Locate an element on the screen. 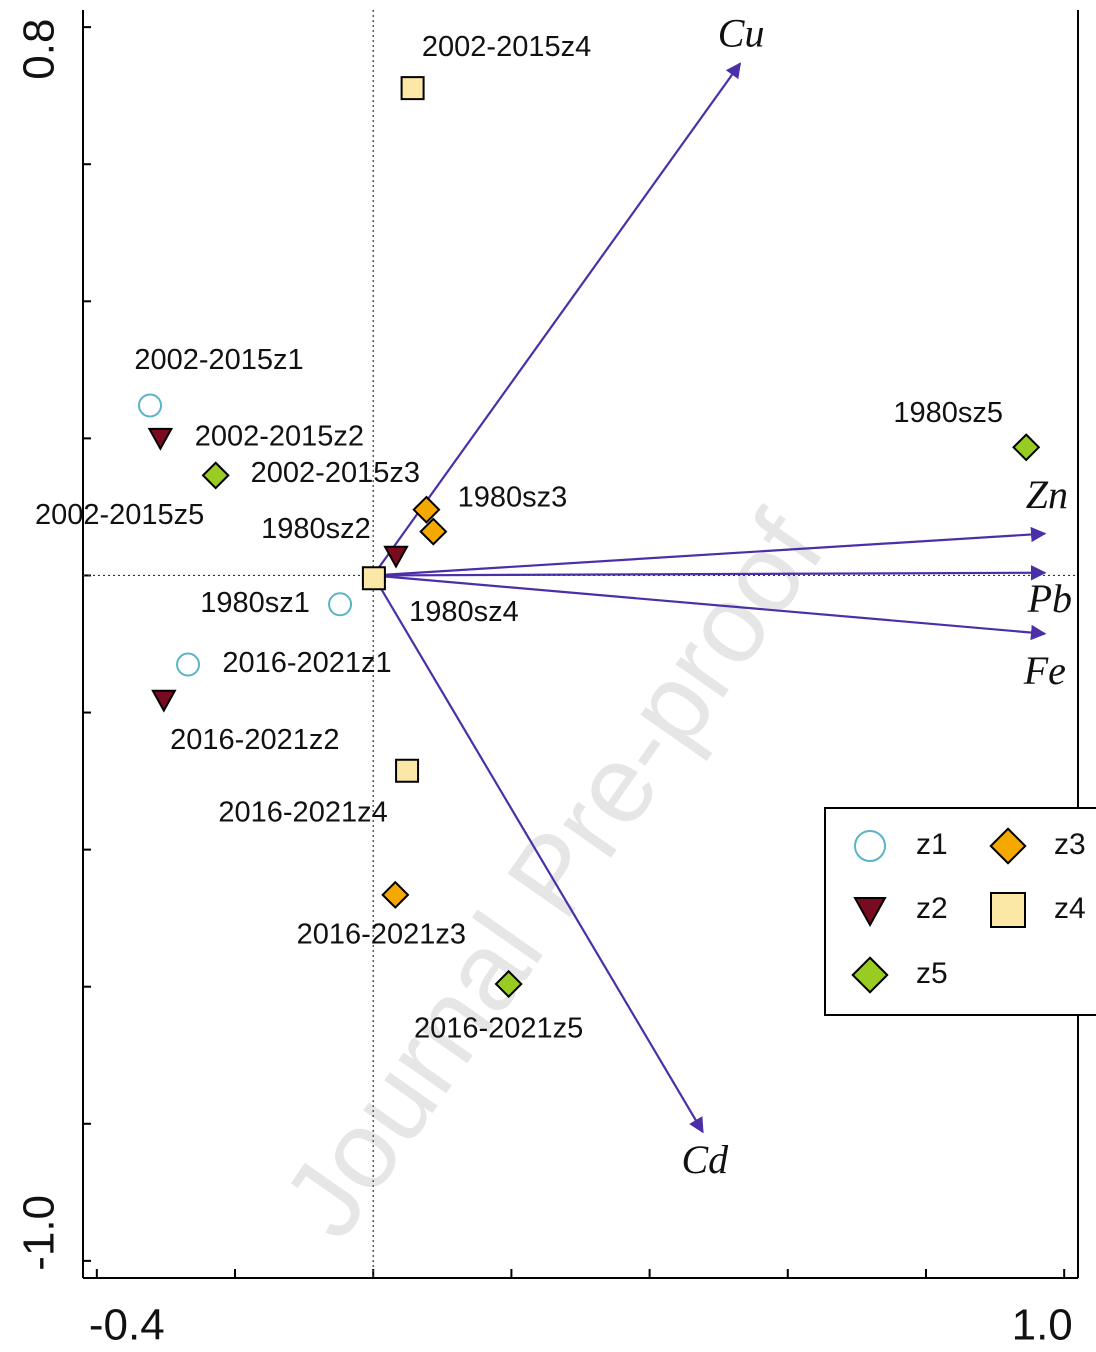  point-label: 2002-2015z4 is located at coordinates (506, 47).